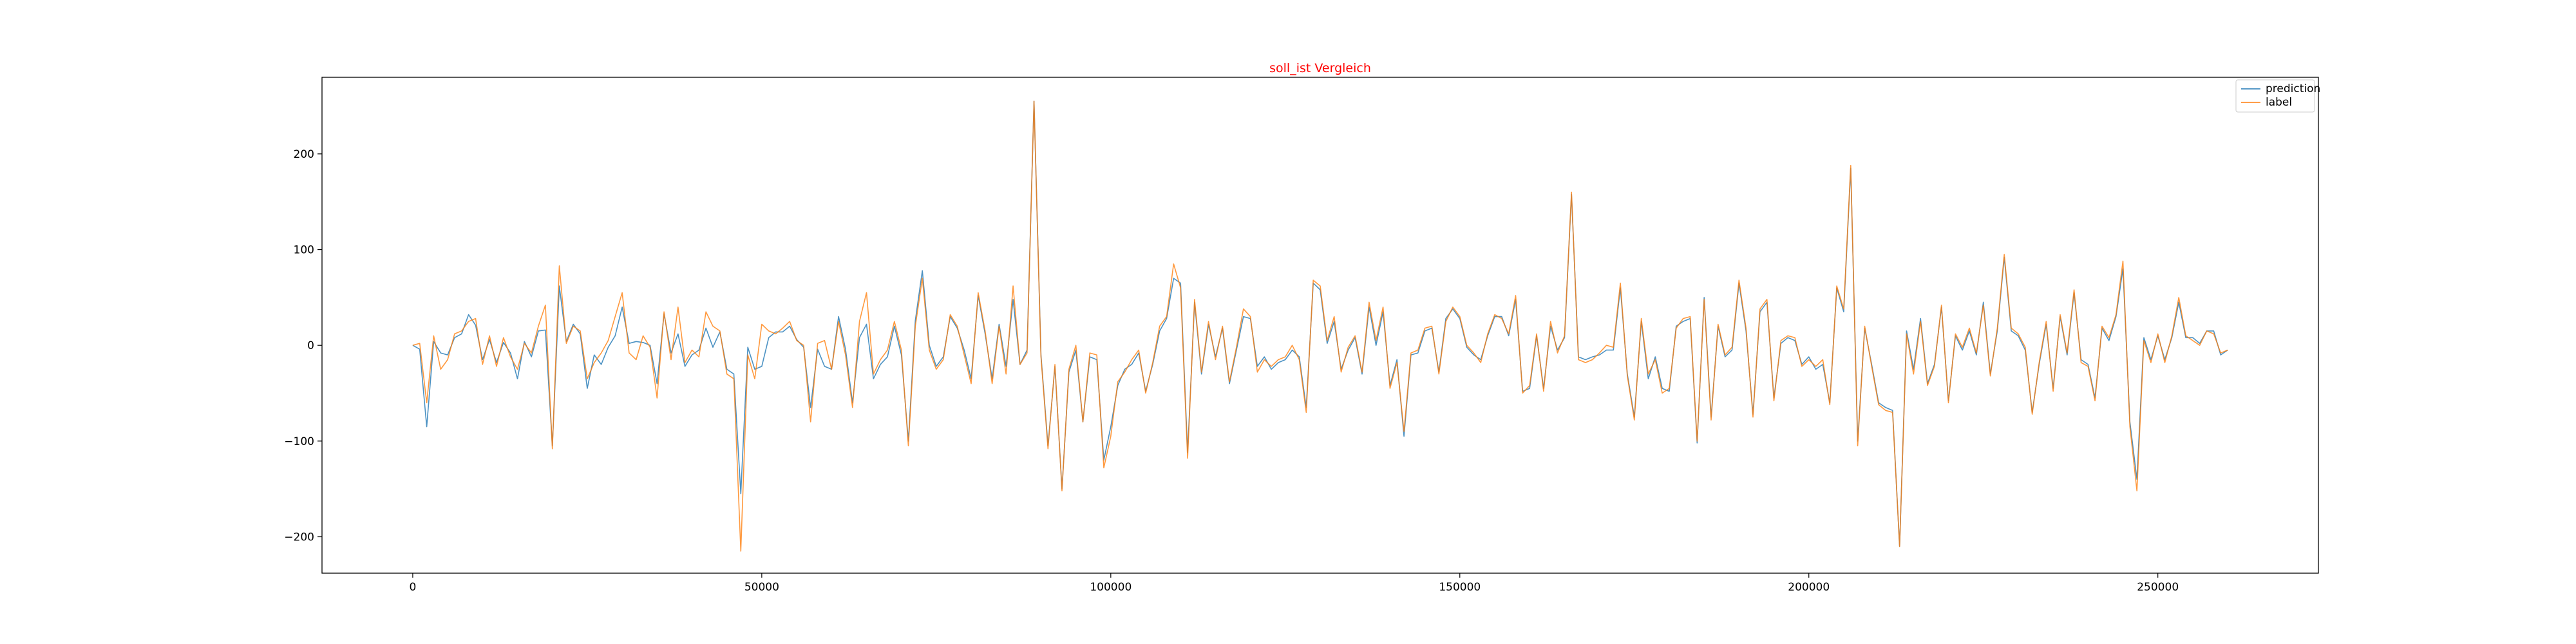  I want to click on x-tick-label: 50000, so click(761, 587).